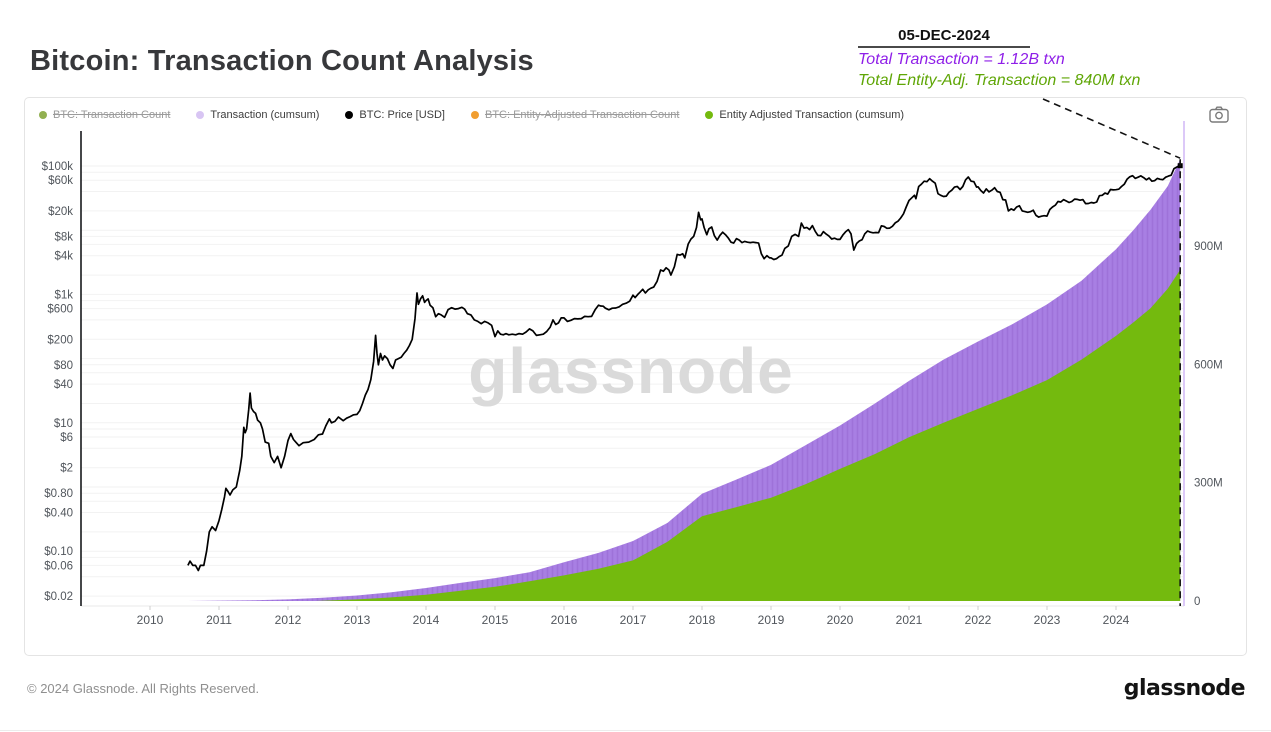  I want to click on glassnode-logo: glassnode, so click(1184, 688).